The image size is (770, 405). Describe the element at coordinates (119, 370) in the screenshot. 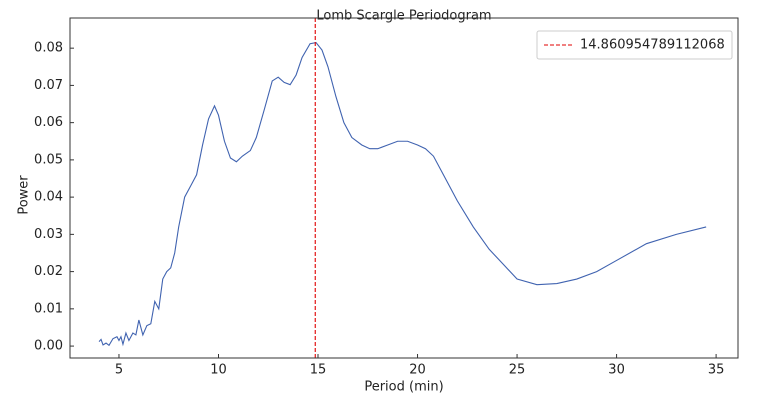

I see `x-tick-label: 5` at that location.